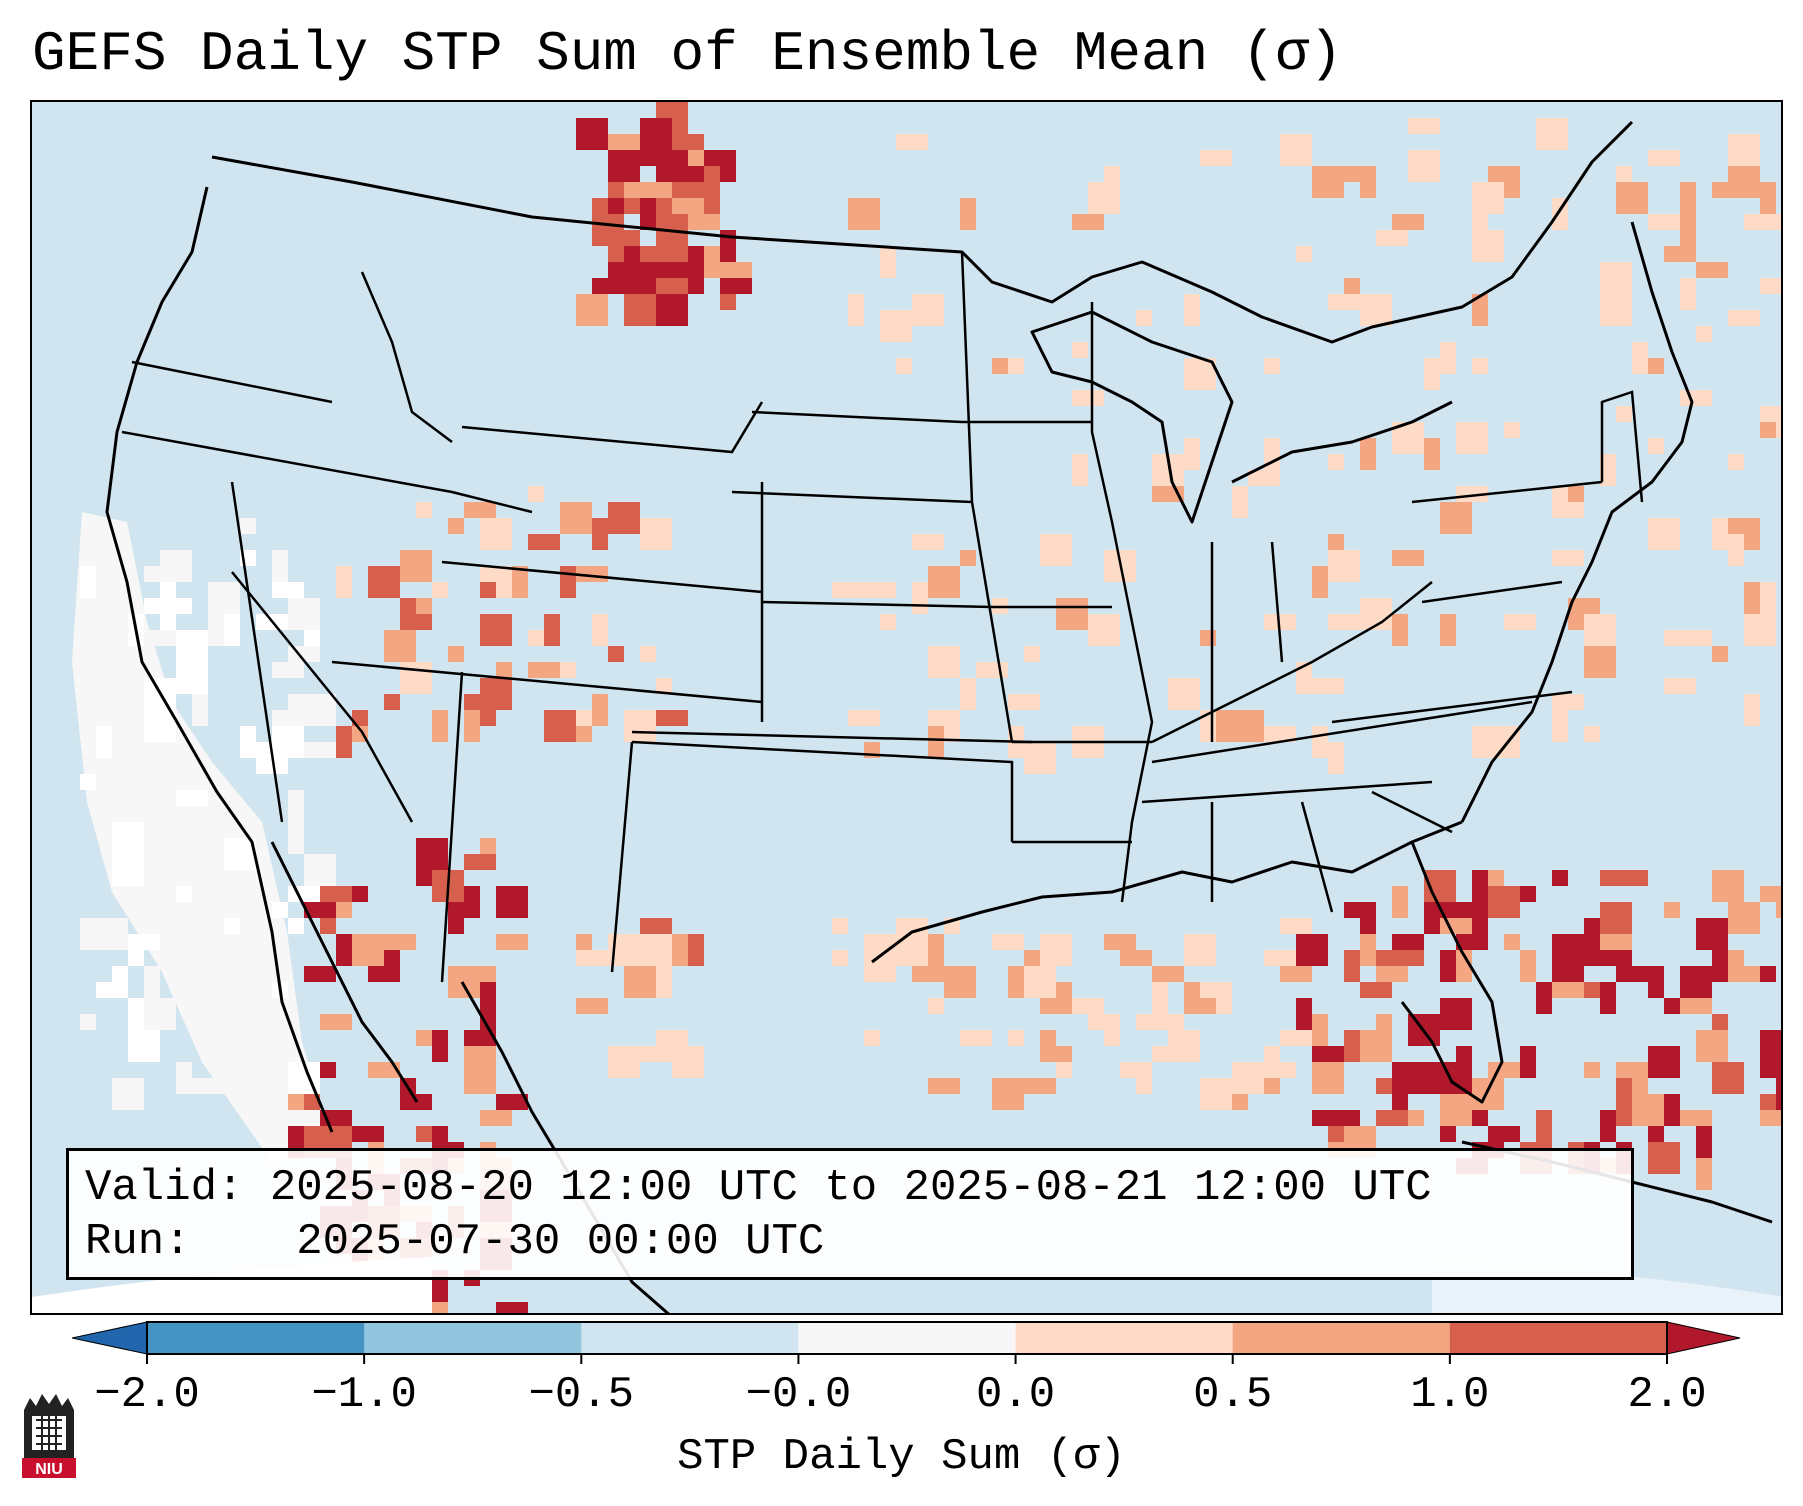  What do you see at coordinates (822, 791) in the screenshot?
I see `ok-tx-border` at bounding box center [822, 791].